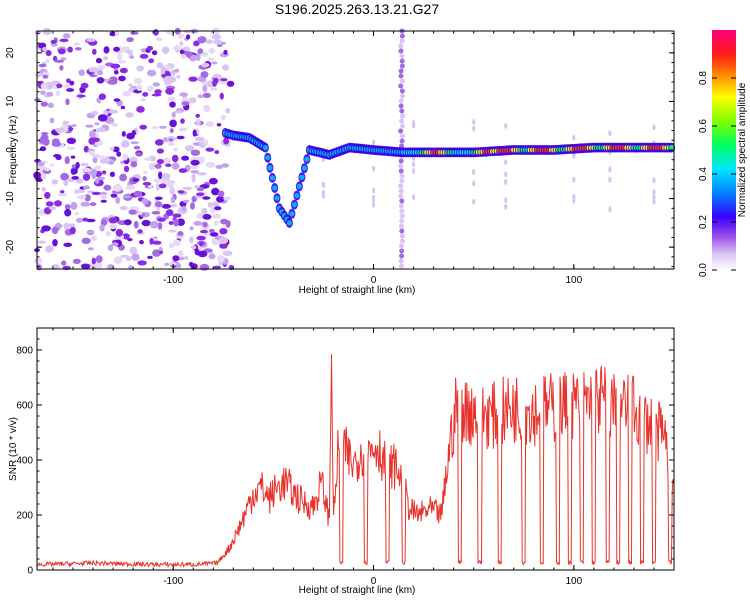  What do you see at coordinates (10, 246) in the screenshot?
I see `y-tick-label: -20` at bounding box center [10, 246].